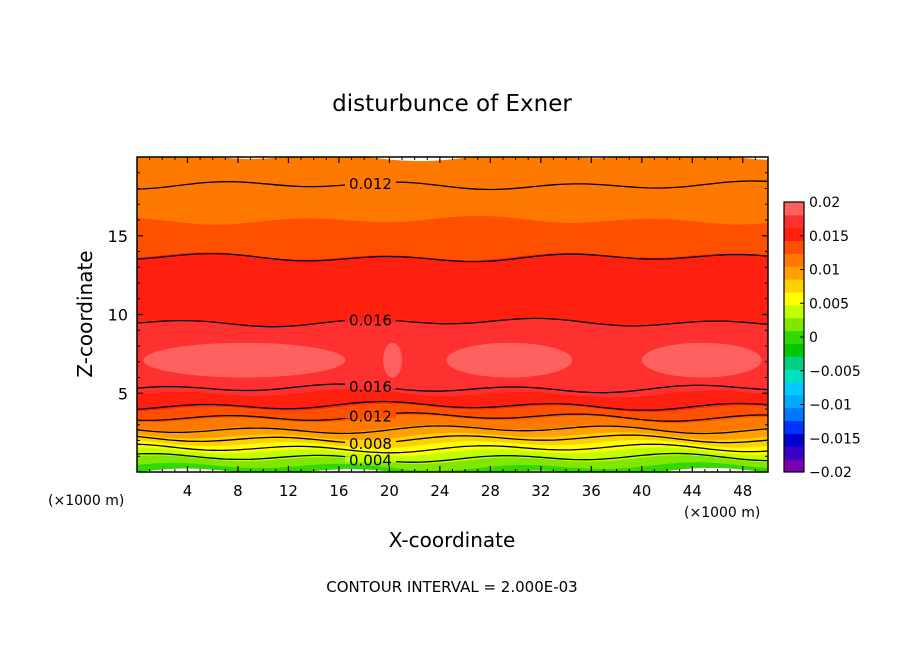 This screenshot has width=904, height=654. I want to click on contour-label: 0.008, so click(370, 444).